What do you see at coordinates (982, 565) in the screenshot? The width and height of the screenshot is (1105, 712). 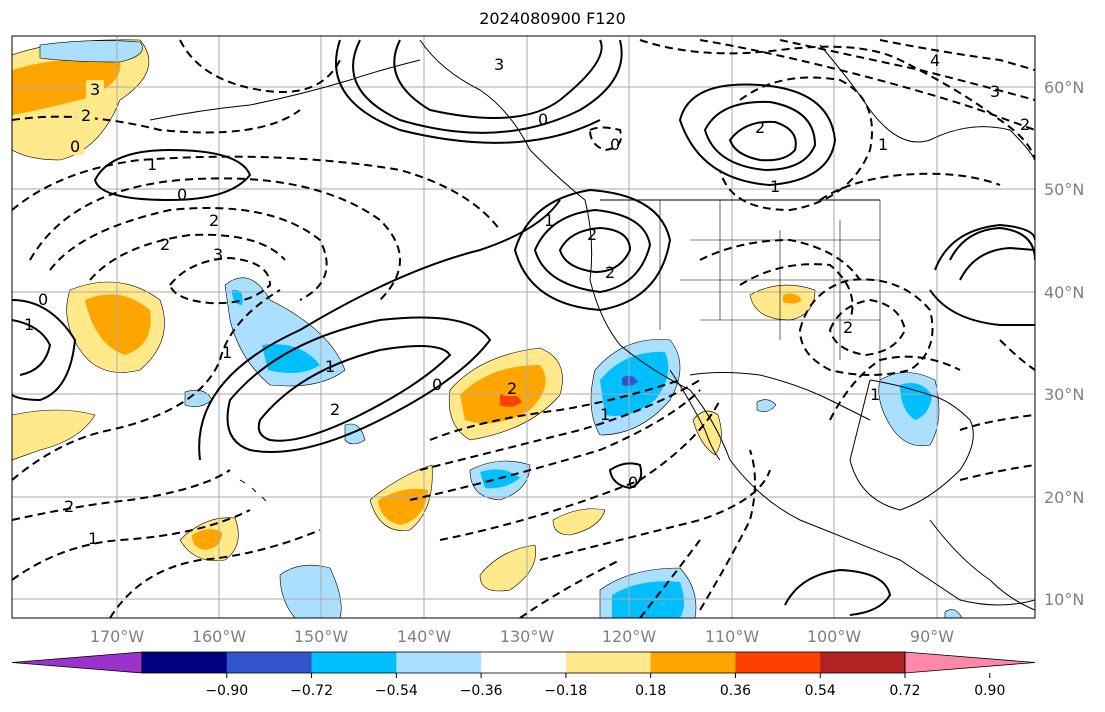 I see `central-america-coast` at bounding box center [982, 565].